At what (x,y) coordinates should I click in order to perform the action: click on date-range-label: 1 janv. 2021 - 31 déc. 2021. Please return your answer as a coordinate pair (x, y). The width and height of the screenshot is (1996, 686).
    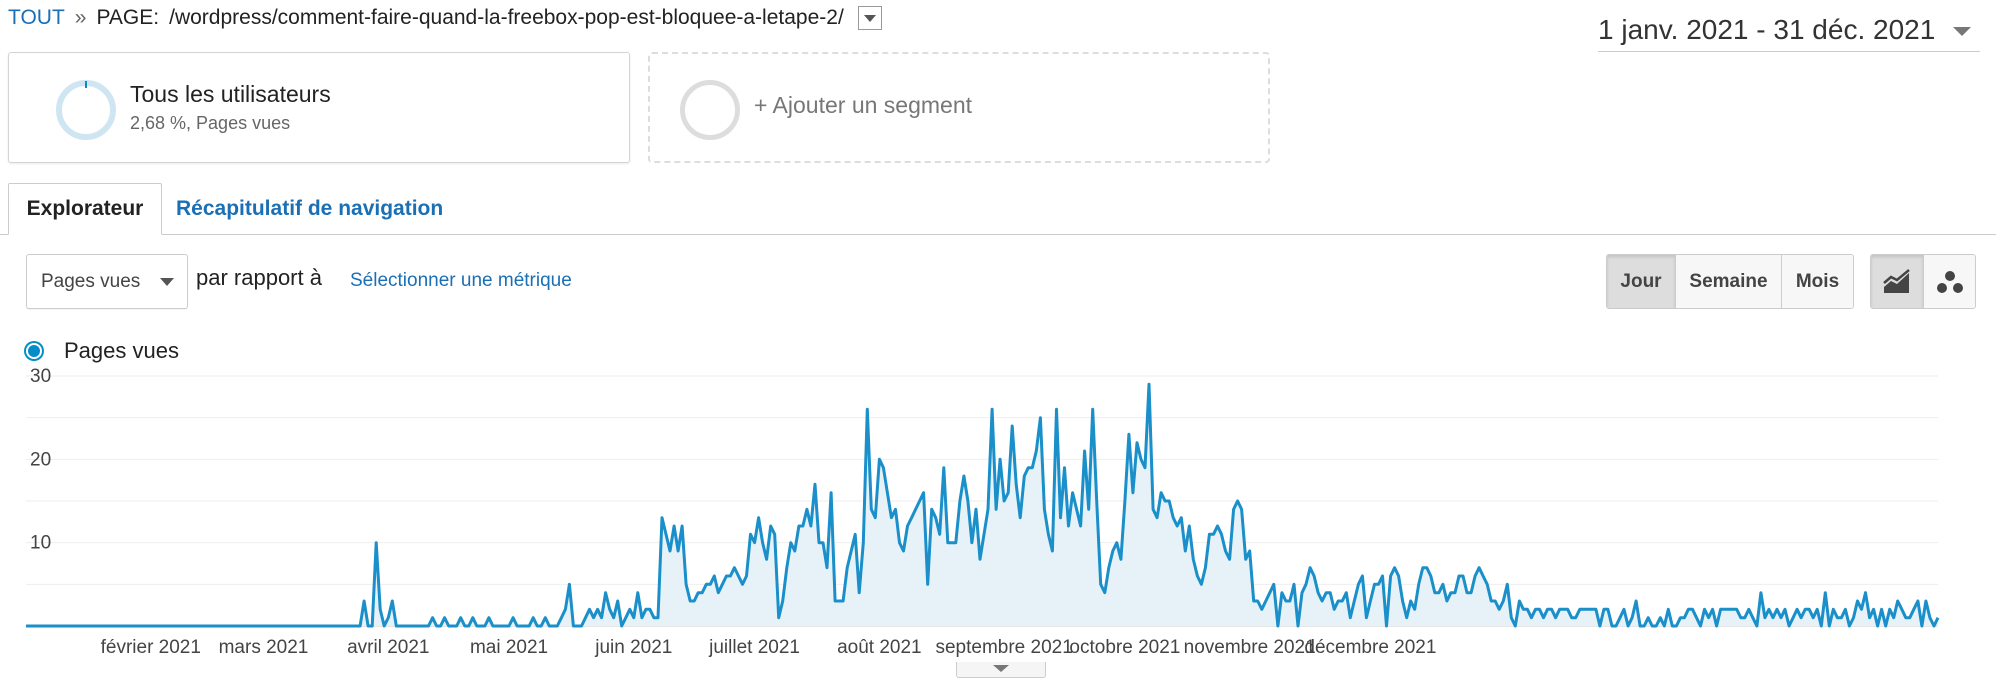
    Looking at the image, I should click on (1767, 29).